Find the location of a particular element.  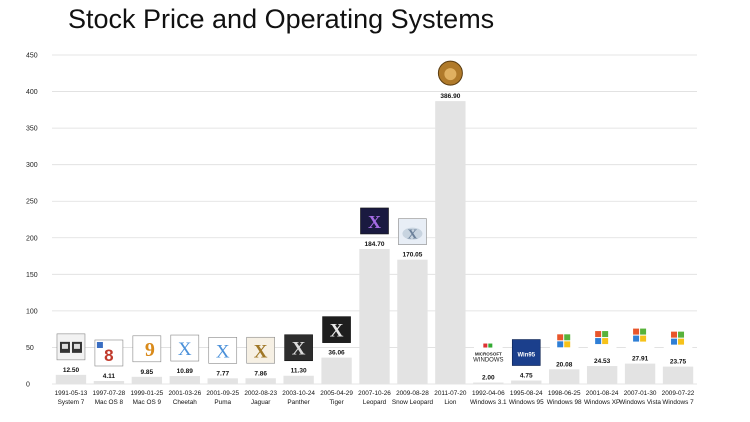

value-label: 7.86 is located at coordinates (260, 373).